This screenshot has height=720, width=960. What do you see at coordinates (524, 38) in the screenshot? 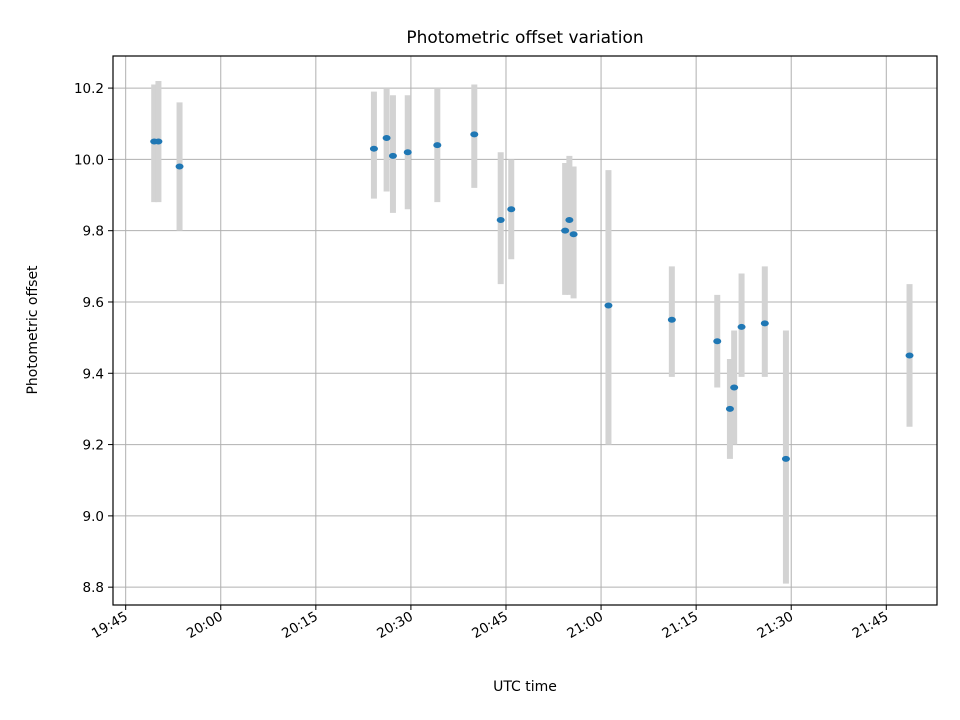
I see `chart-title: Photometric offset variation` at bounding box center [524, 38].